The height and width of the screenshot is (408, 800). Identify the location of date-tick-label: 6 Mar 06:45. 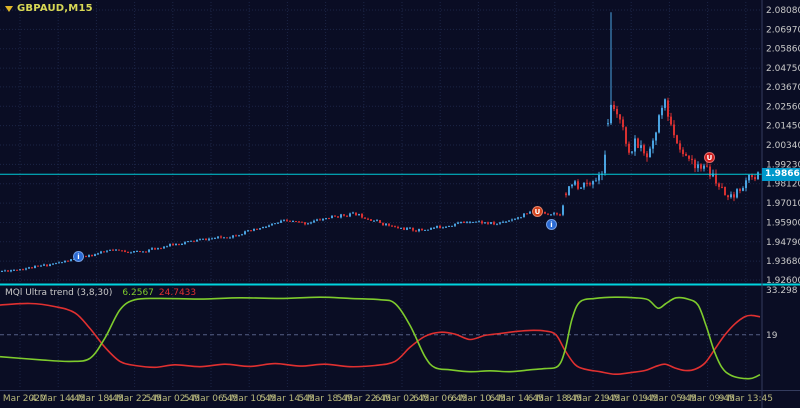
(440, 399).